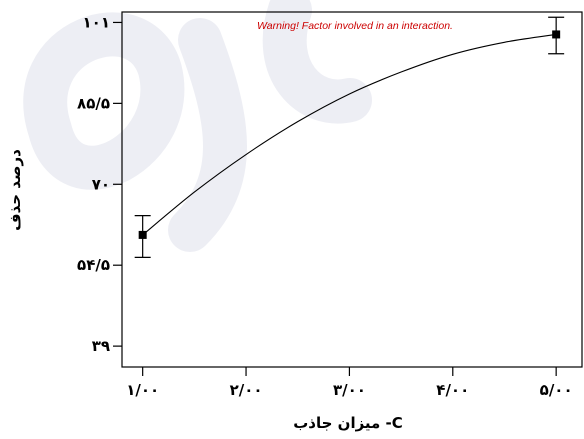 The height and width of the screenshot is (439, 584). I want to click on y-axis-label: درصد حذف, so click(15, 190).